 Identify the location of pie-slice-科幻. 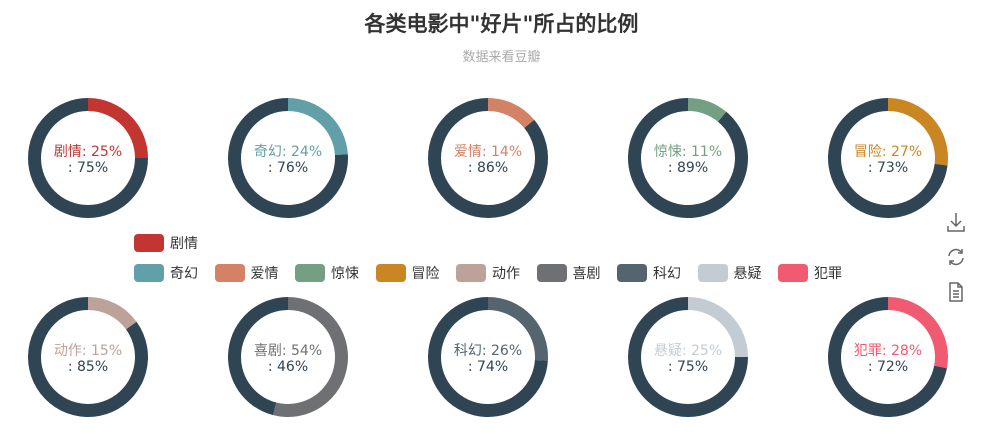
(518, 329).